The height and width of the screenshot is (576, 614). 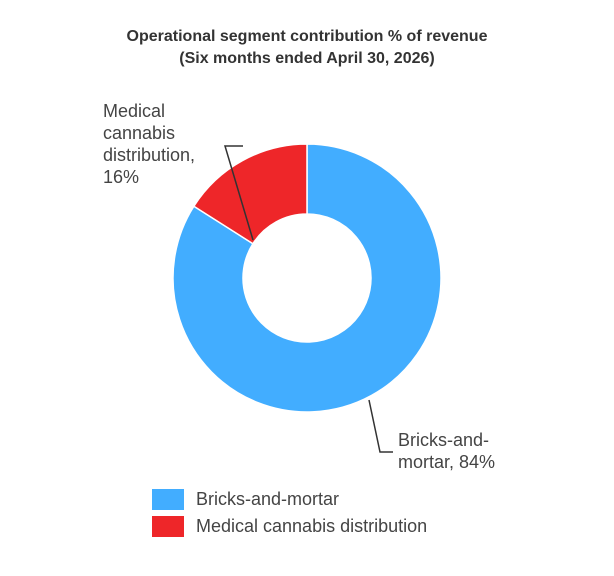 What do you see at coordinates (446, 462) in the screenshot?
I see `data-label-line: mortar, 84%` at bounding box center [446, 462].